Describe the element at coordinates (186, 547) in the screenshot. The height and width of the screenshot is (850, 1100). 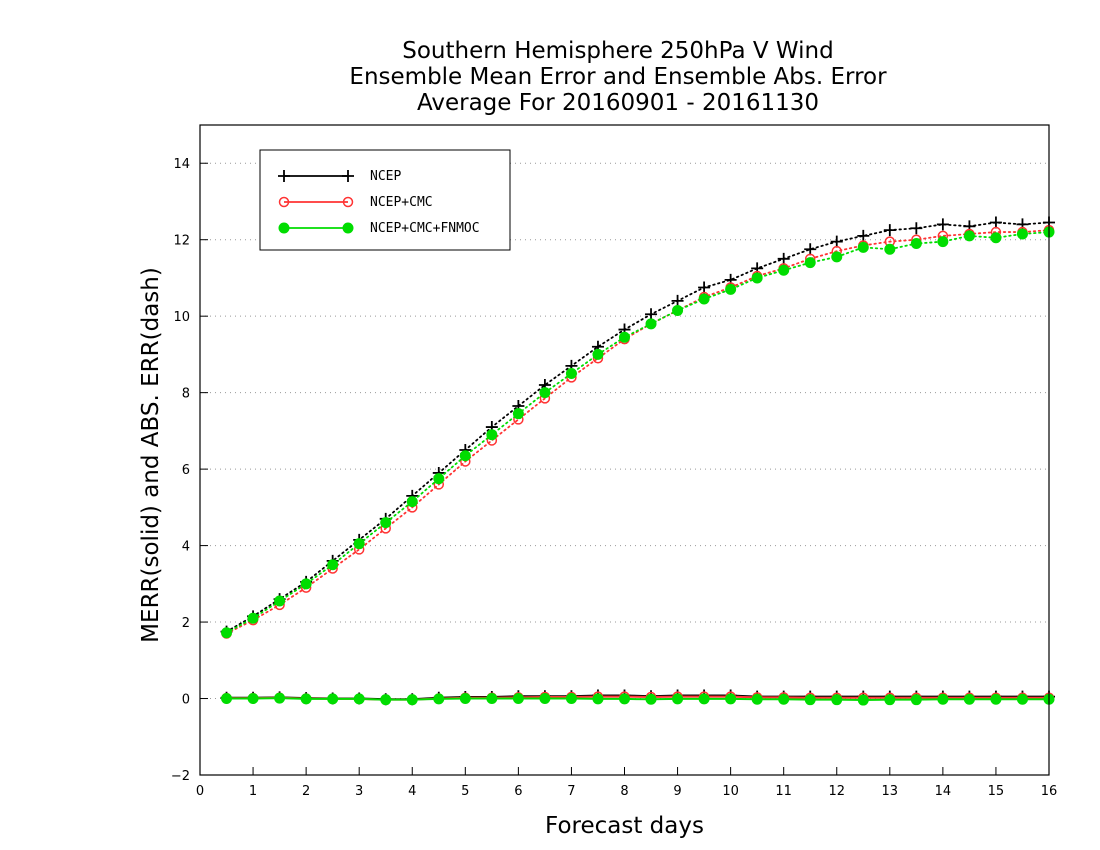
I see `y-tick-label: 4` at that location.